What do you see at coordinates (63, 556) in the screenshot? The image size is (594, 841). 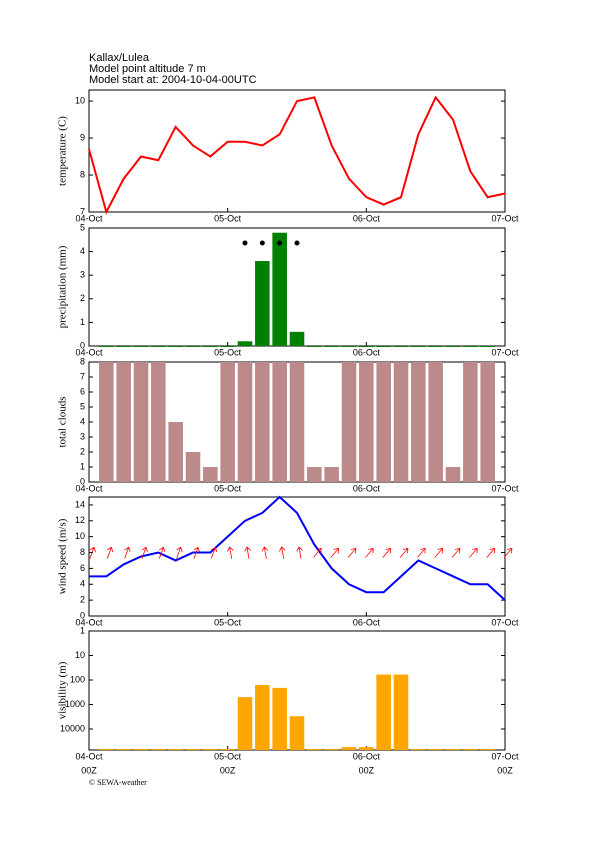 I see `y-axis-label: wind speed (m/s)` at bounding box center [63, 556].